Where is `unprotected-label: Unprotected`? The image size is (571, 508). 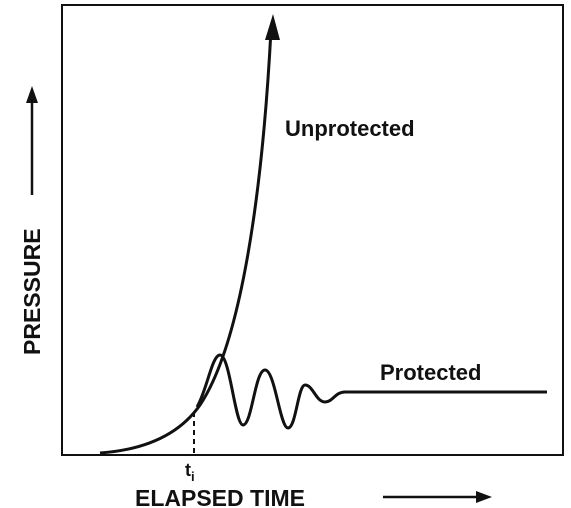
unprotected-label: Unprotected is located at coordinates (350, 128).